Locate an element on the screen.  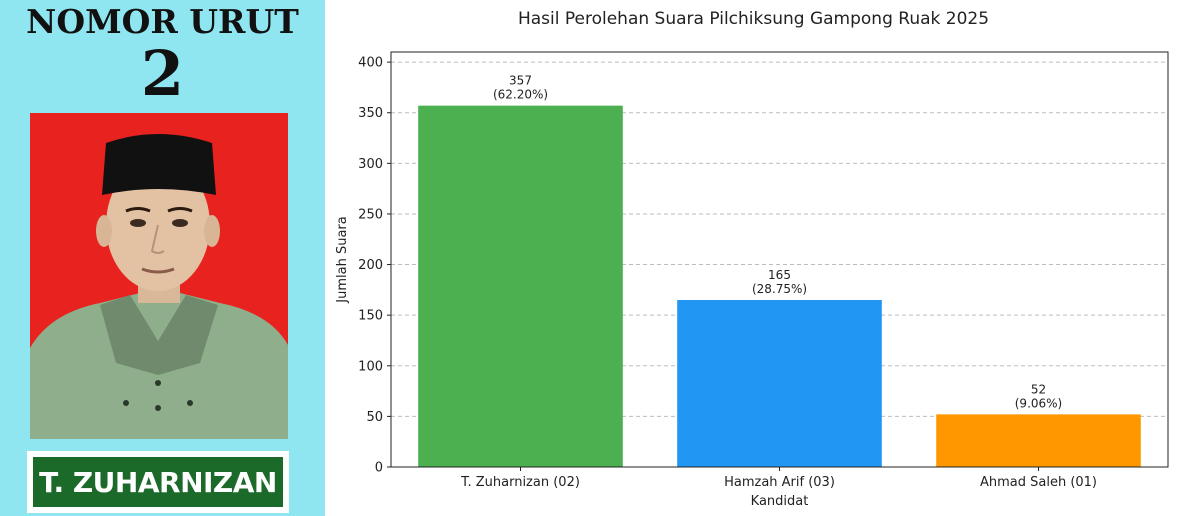
candidate-photo is located at coordinates (159, 276).